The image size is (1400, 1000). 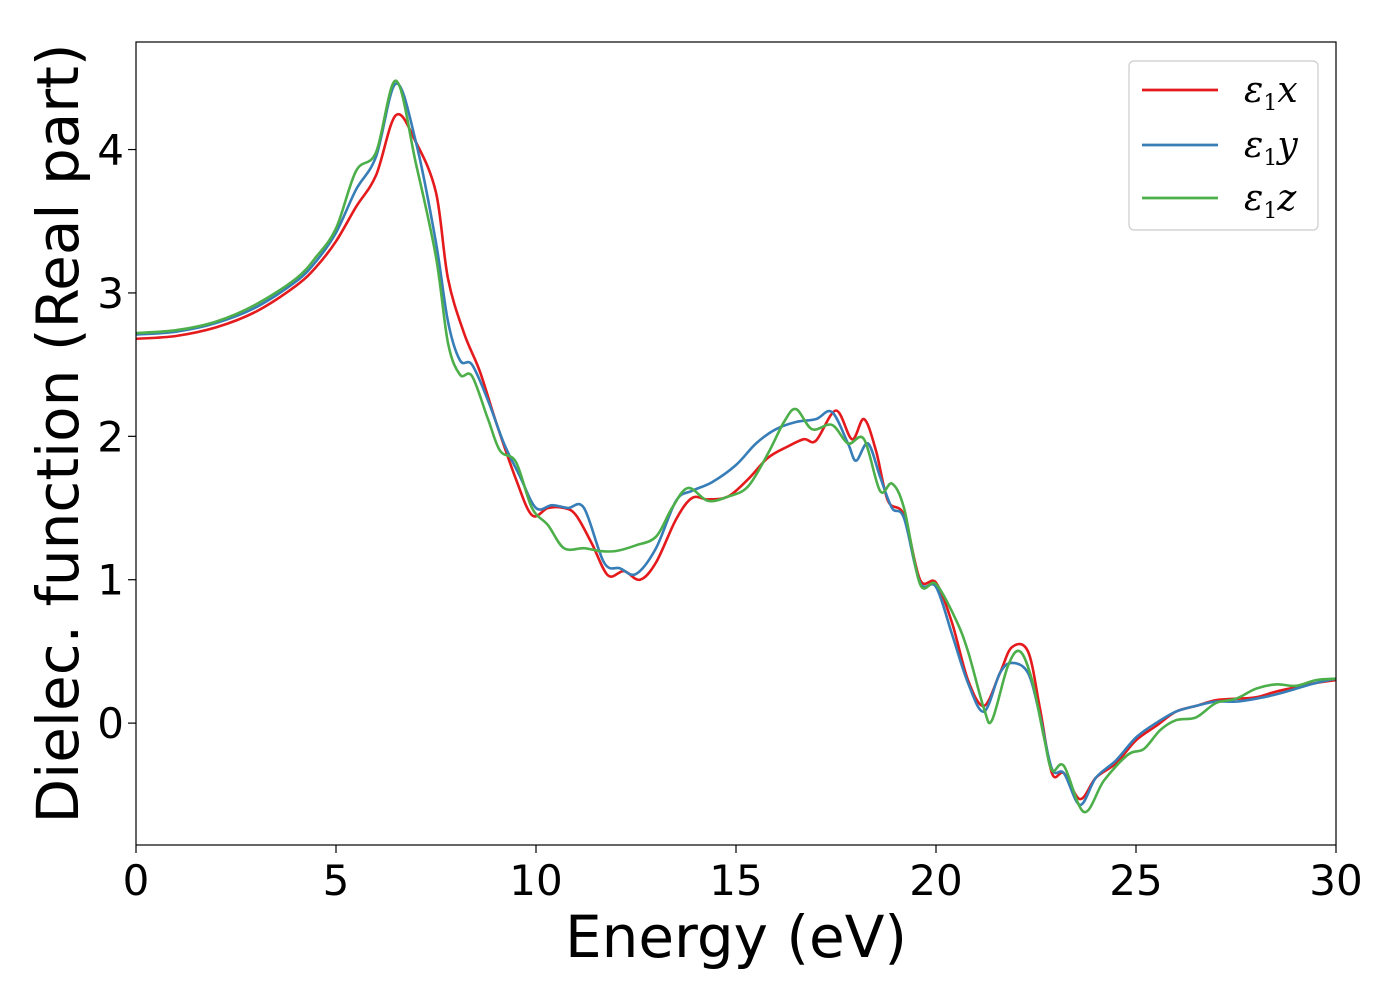 I want to click on x-tick-label: 5, so click(x=336, y=880).